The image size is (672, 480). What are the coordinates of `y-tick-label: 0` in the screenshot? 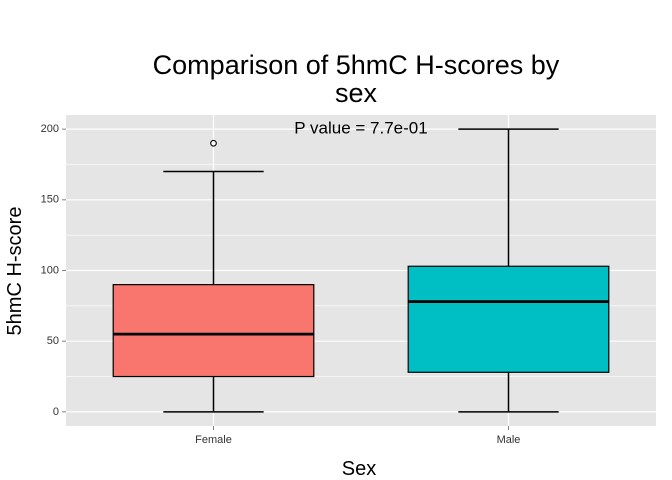 It's located at (56, 412).